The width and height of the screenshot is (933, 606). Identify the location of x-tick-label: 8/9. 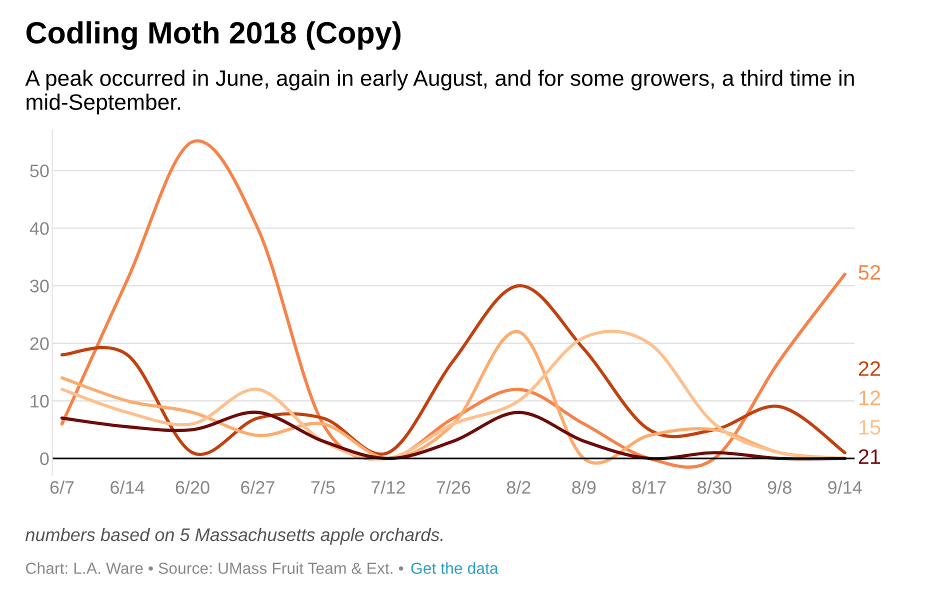
(584, 487).